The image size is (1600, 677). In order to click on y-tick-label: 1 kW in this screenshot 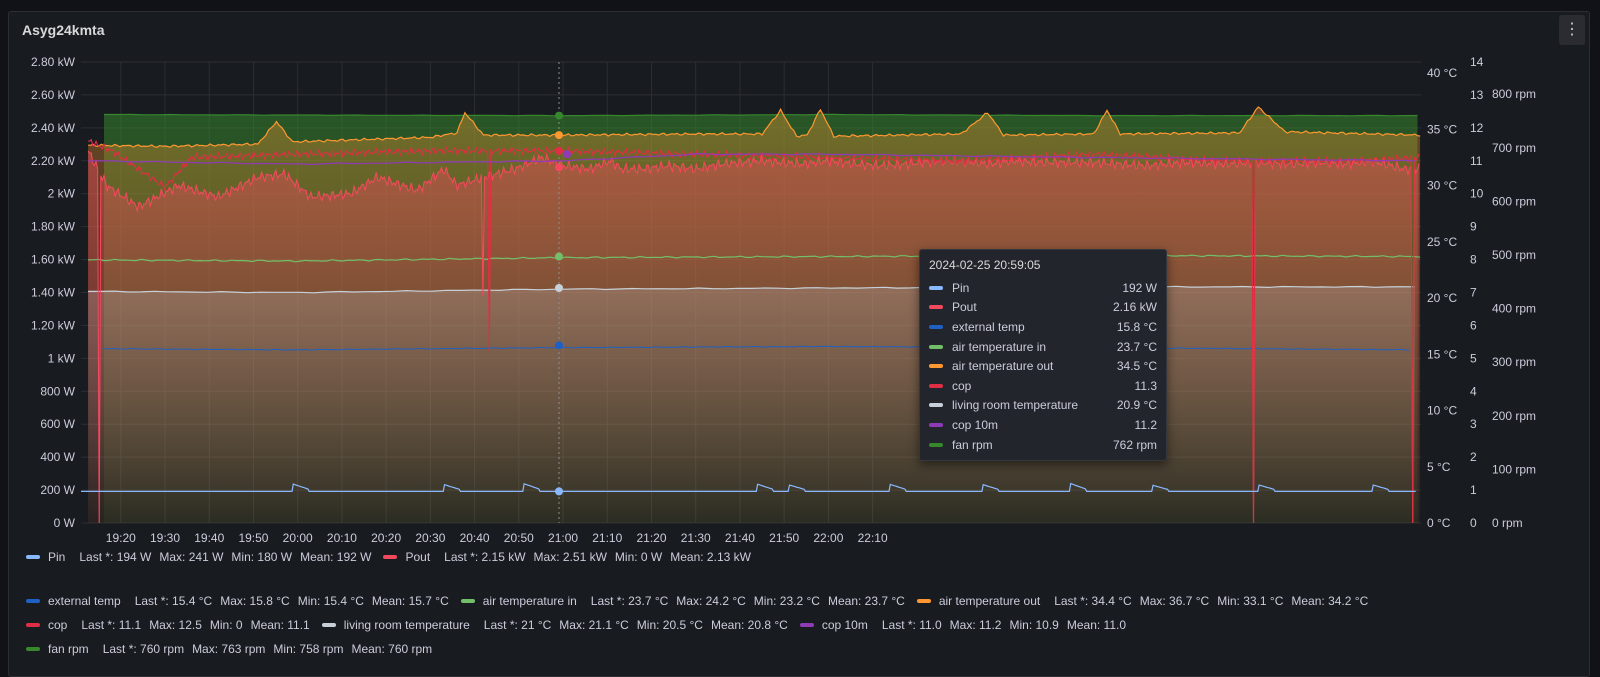, I will do `click(62, 358)`.